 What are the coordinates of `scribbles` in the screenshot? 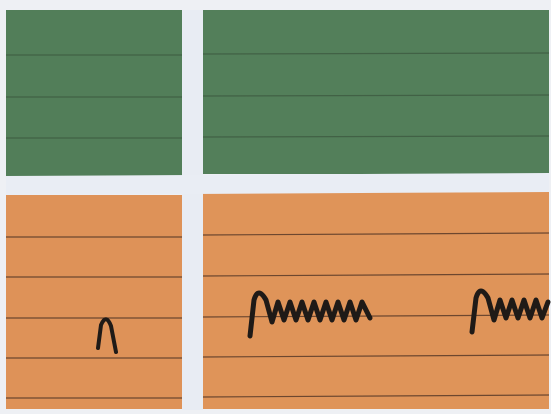 It's located at (323, 321).